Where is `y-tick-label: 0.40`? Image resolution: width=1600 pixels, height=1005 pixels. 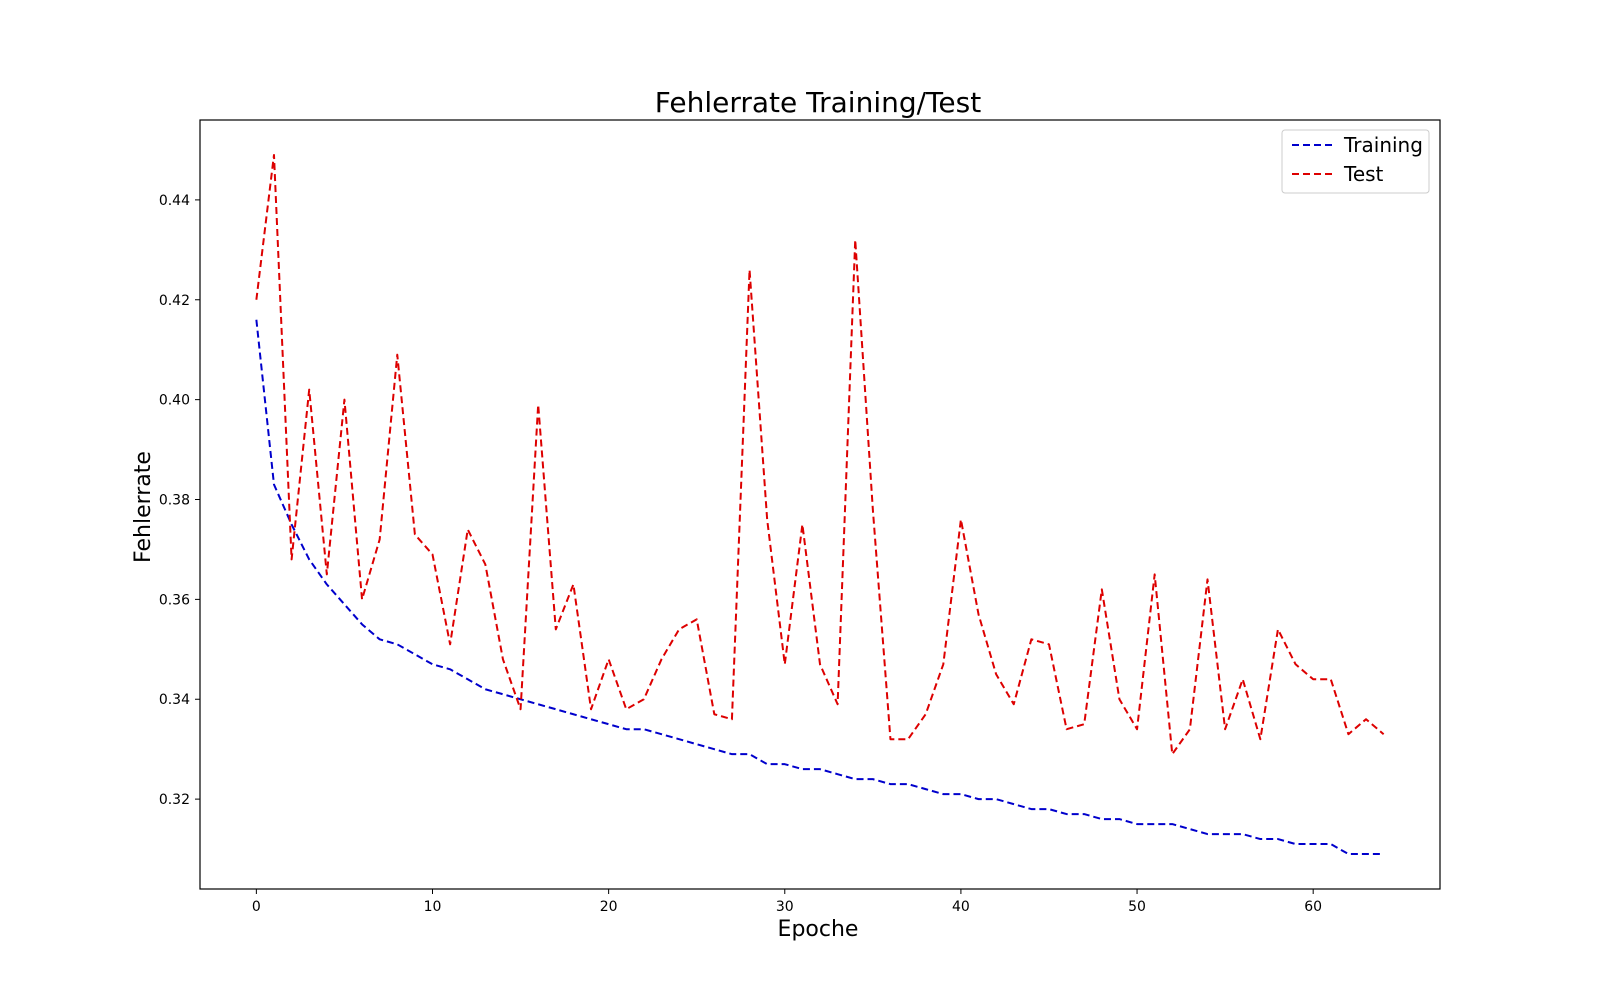 y-tick-label: 0.40 is located at coordinates (174, 401).